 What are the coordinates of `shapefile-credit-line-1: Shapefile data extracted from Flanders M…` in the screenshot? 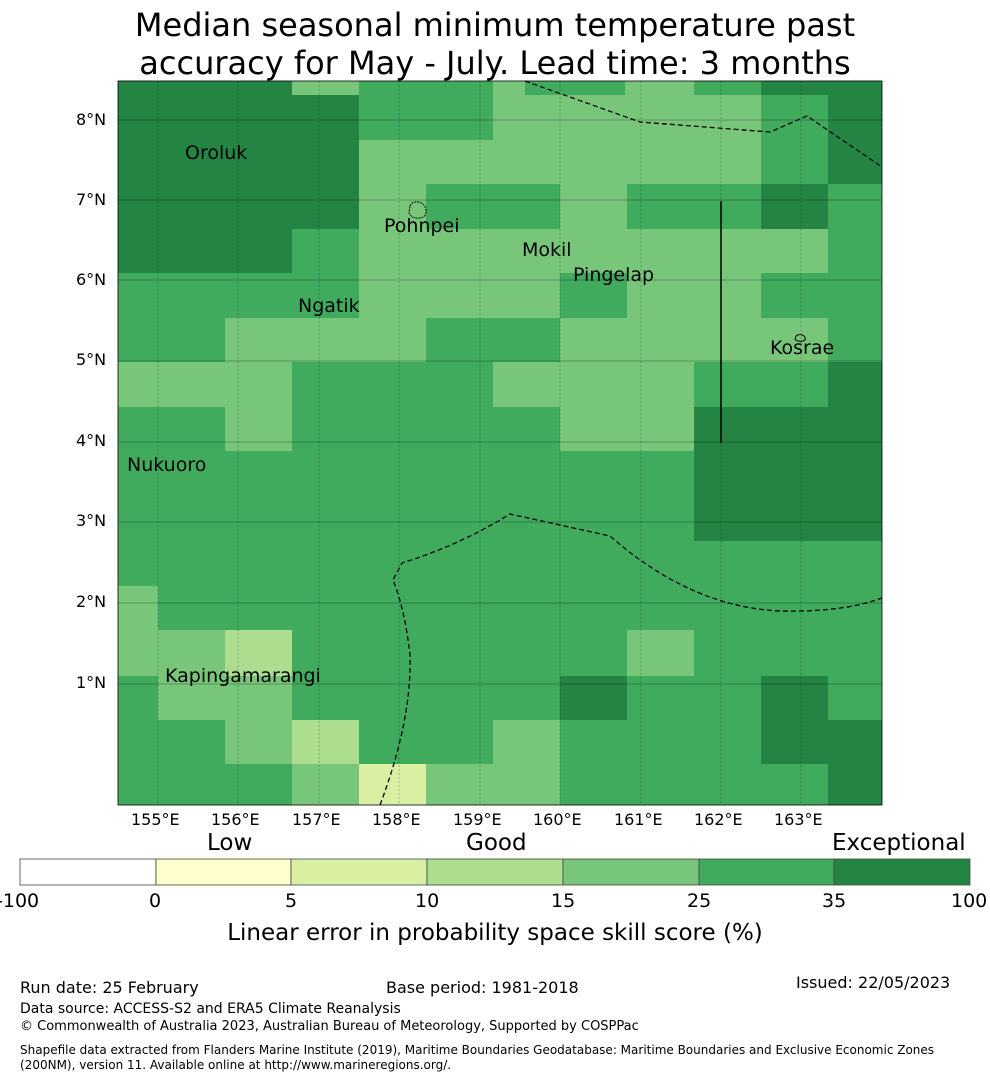 It's located at (477, 1050).